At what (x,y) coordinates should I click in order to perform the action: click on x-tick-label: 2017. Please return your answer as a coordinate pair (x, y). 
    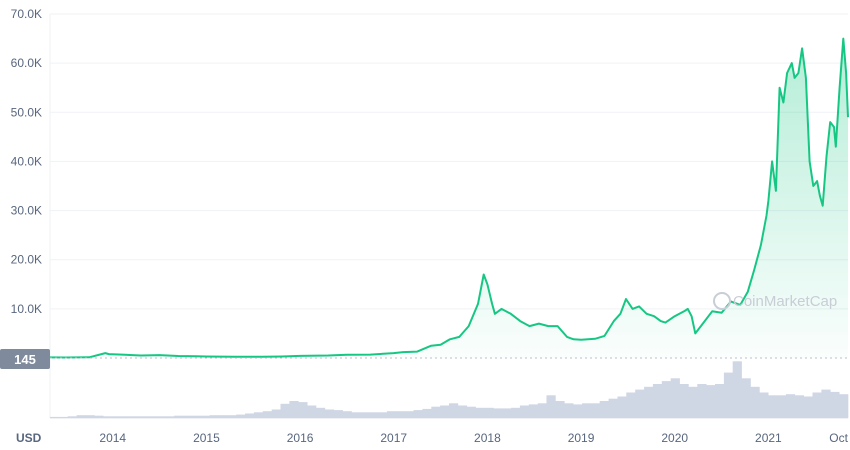
    Looking at the image, I should click on (393, 438).